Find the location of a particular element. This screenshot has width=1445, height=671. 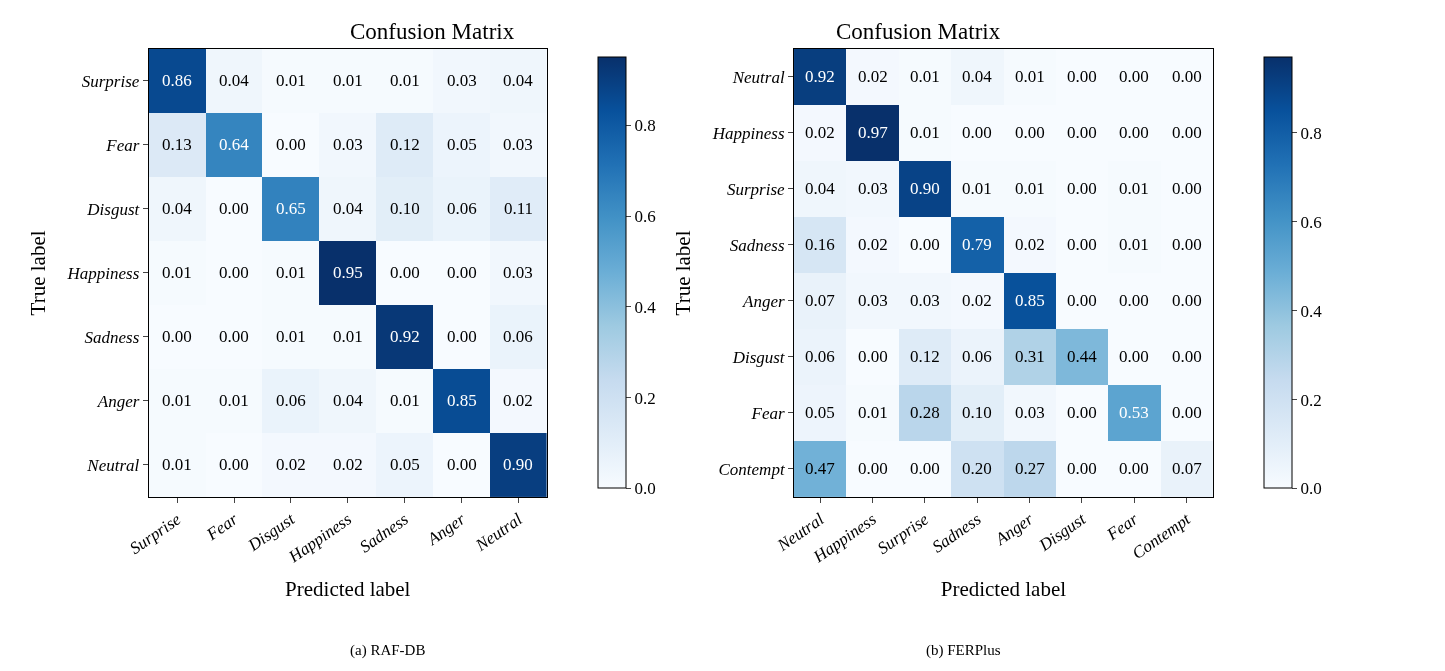

data-label: 0.10 is located at coordinates (405, 208).